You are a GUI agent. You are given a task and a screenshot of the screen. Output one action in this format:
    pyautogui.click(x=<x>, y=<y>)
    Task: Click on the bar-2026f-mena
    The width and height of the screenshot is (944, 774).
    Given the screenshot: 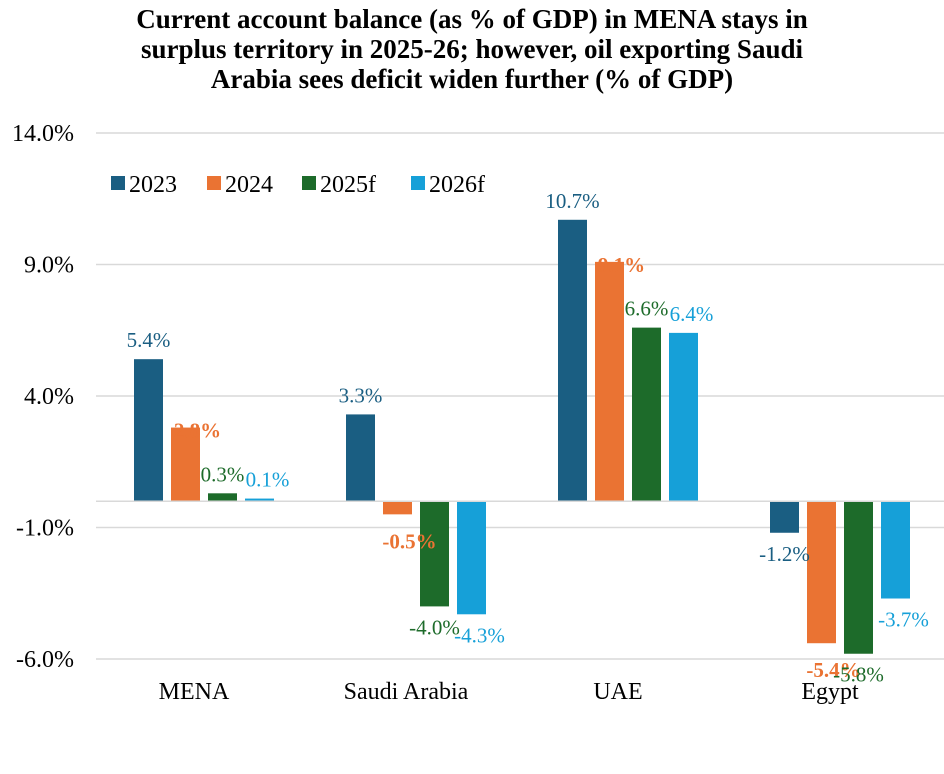 What is the action you would take?
    pyautogui.click(x=259, y=500)
    